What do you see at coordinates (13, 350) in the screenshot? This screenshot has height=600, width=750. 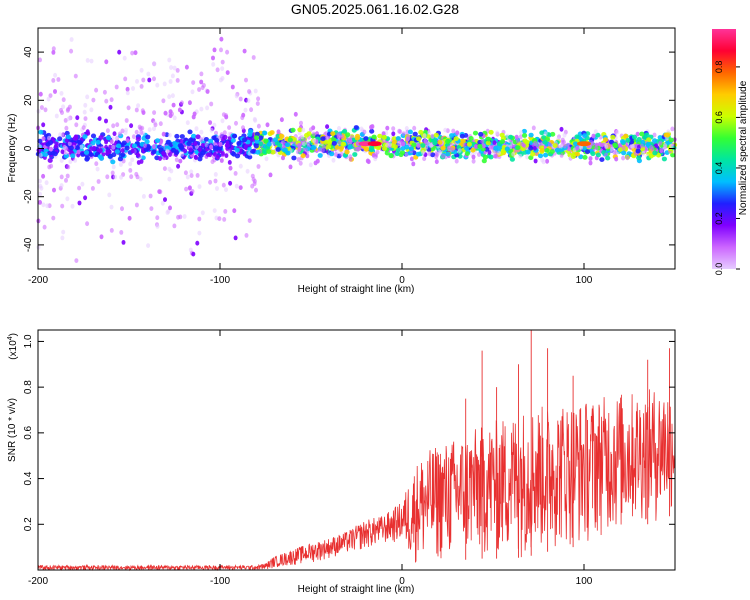 I see `snr-scale-prefix: (x10` at bounding box center [13, 350].